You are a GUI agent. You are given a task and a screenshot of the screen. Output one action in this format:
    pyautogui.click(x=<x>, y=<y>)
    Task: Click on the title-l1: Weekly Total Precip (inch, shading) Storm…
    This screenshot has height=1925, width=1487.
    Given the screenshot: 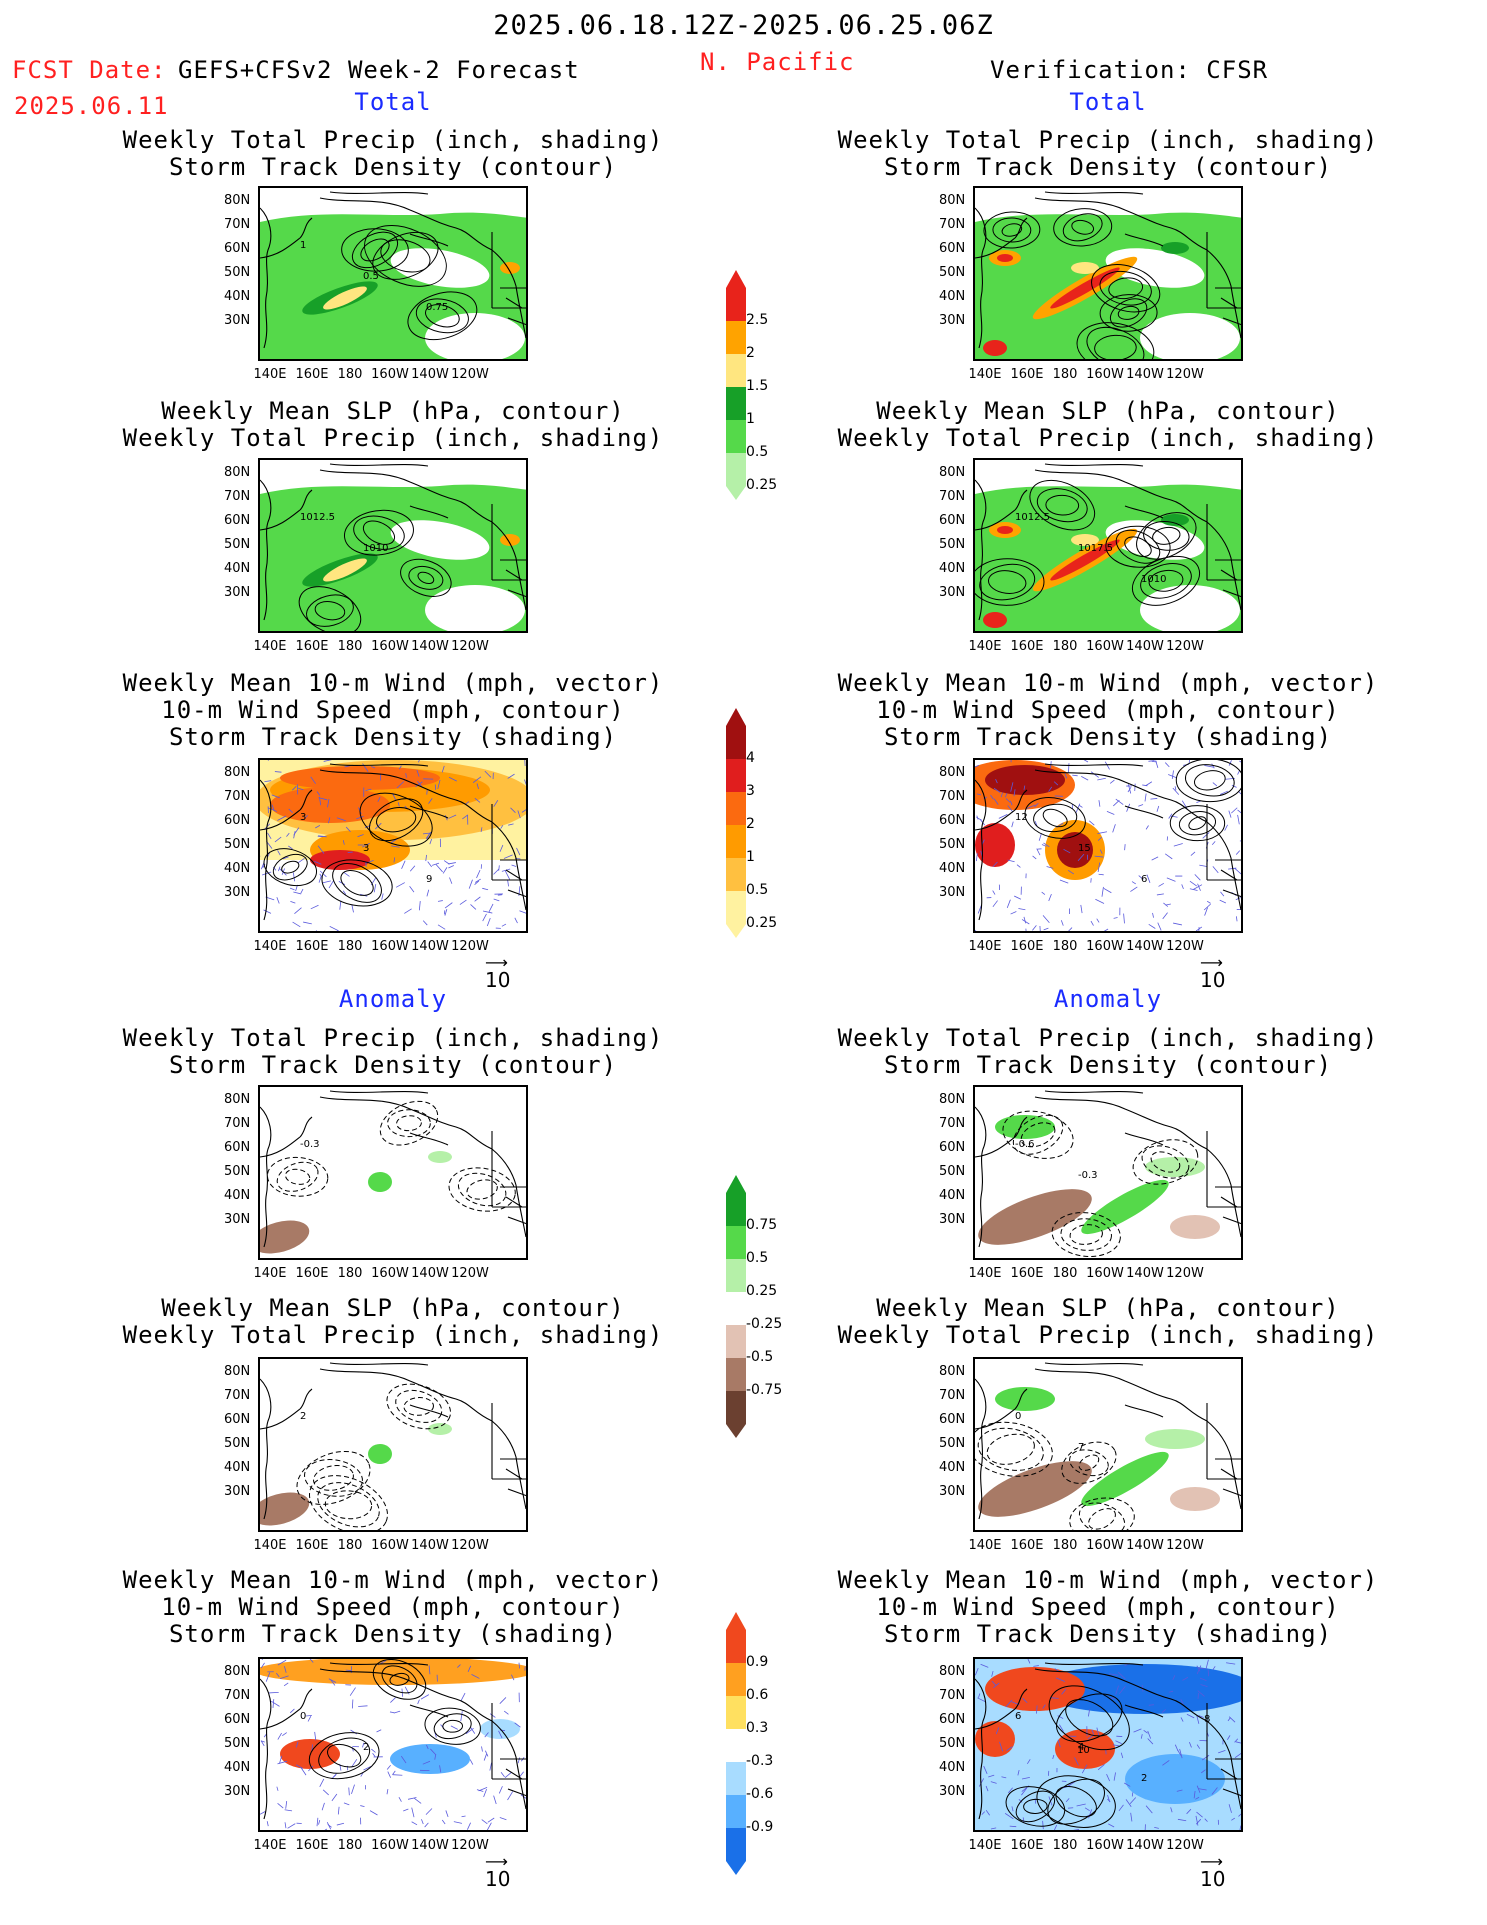 What is the action you would take?
    pyautogui.click(x=393, y=153)
    